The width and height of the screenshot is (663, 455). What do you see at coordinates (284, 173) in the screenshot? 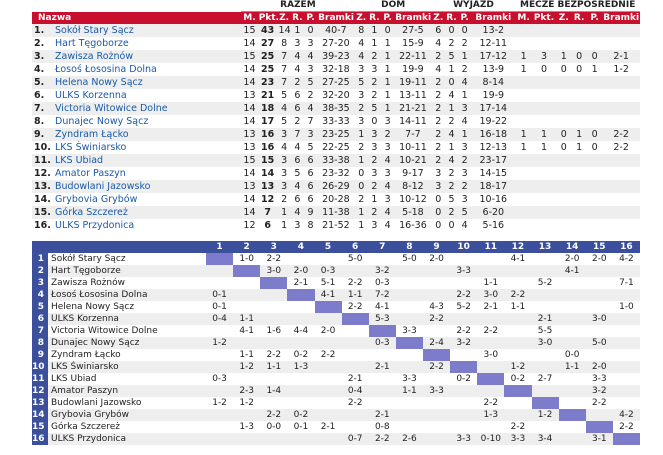
I see `stat-cell-z: 3` at bounding box center [284, 173].